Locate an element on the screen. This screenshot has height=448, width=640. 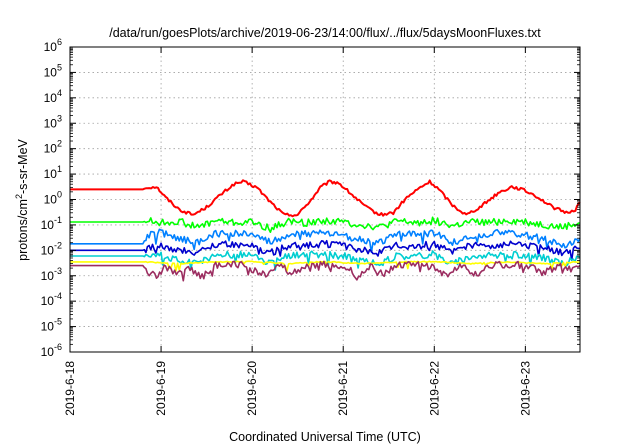
y-tick-label: 10⁻³ is located at coordinates (51, 274).